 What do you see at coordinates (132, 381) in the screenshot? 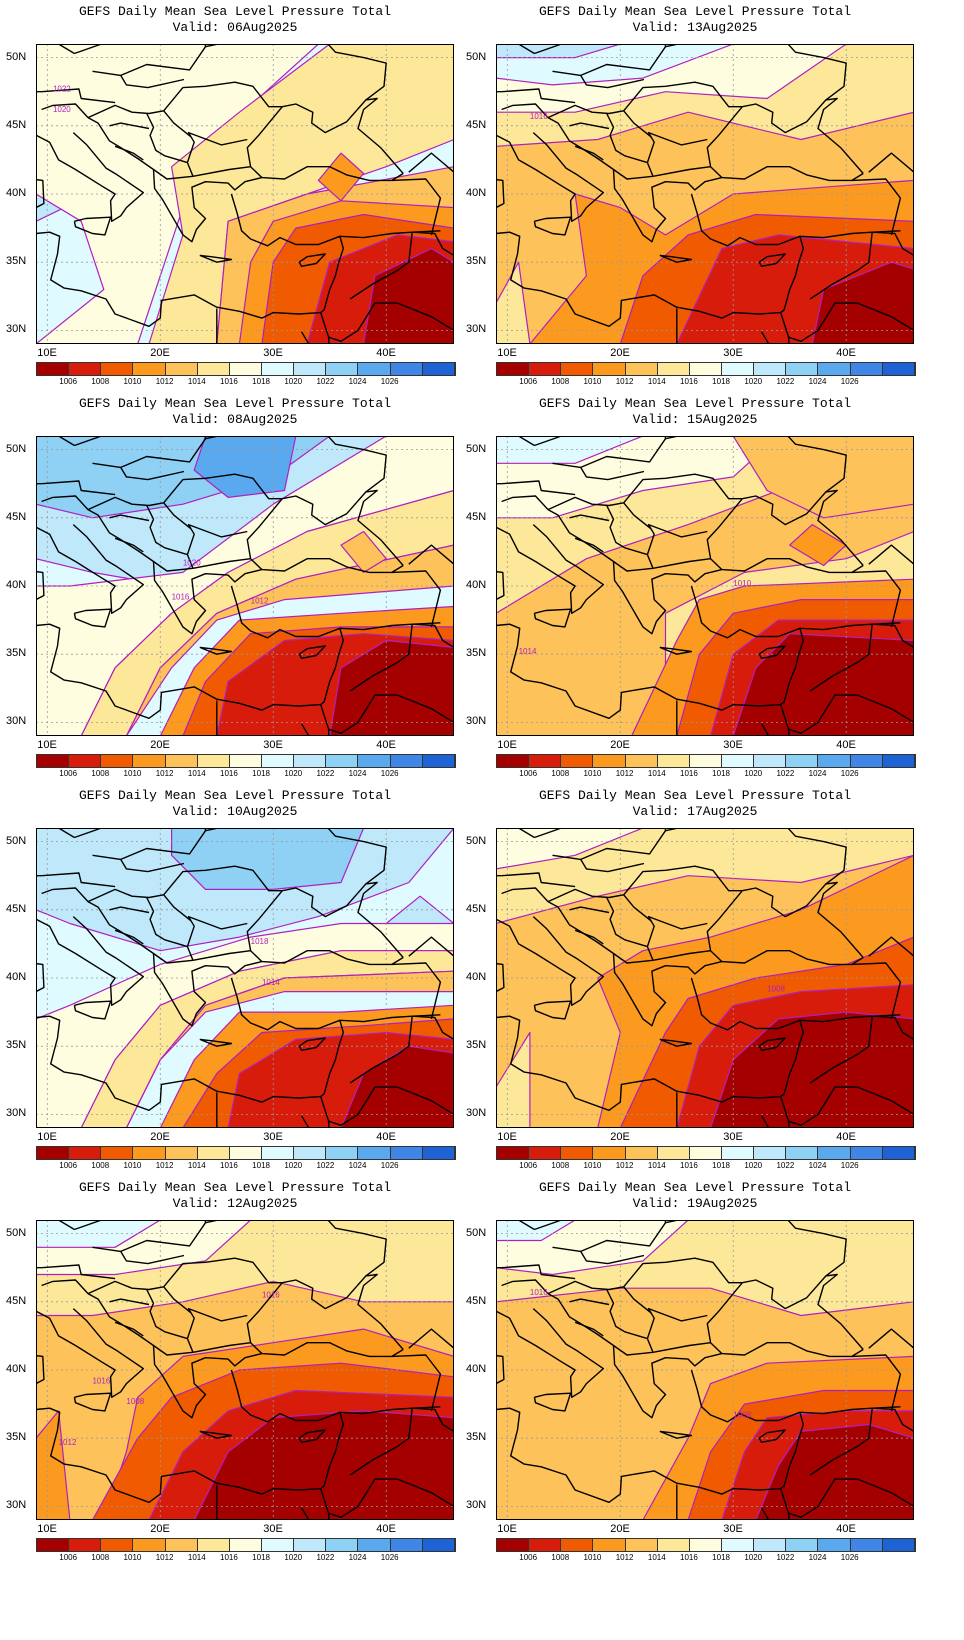
I see `colorbar-label: 1010` at bounding box center [132, 381].